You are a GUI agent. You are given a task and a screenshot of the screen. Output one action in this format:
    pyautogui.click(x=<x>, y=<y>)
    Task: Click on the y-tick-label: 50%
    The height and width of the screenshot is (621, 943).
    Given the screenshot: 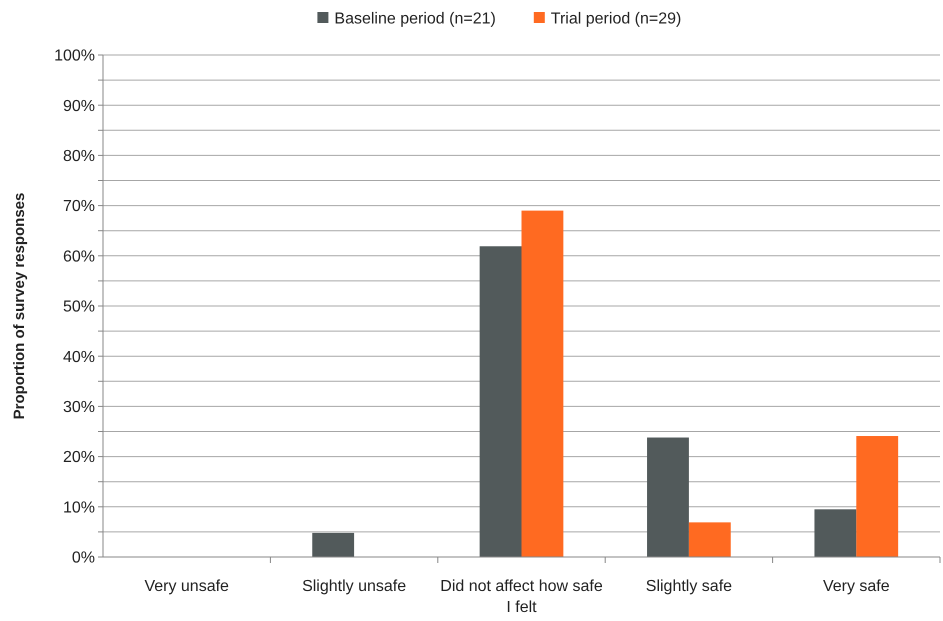 What is the action you would take?
    pyautogui.click(x=78, y=307)
    